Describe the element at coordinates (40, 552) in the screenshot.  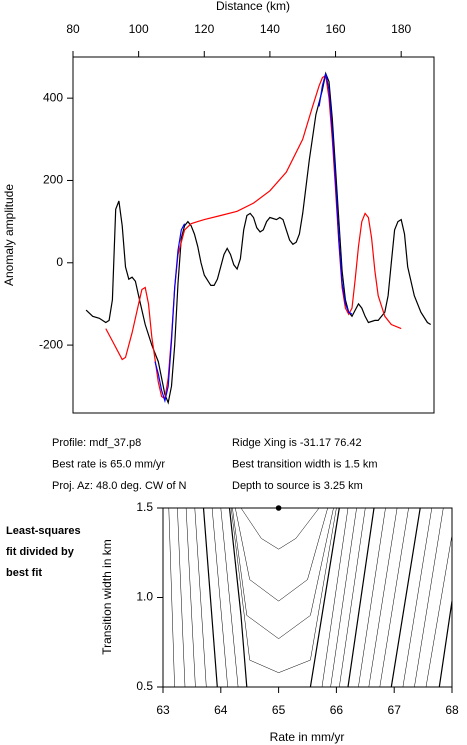
I see `note-text: fit divided by` at that location.